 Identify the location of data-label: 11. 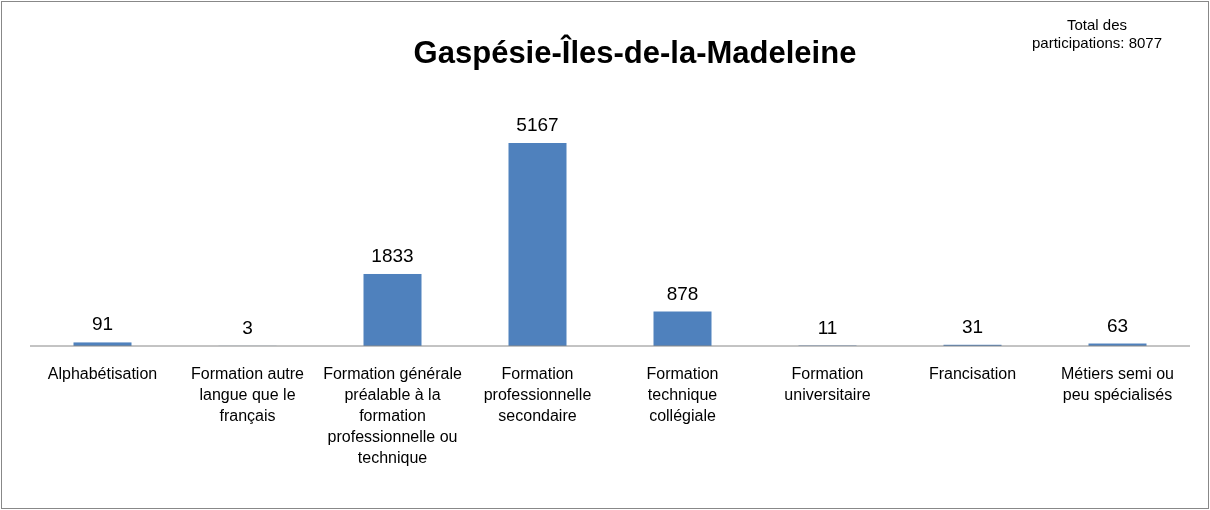
(827, 327).